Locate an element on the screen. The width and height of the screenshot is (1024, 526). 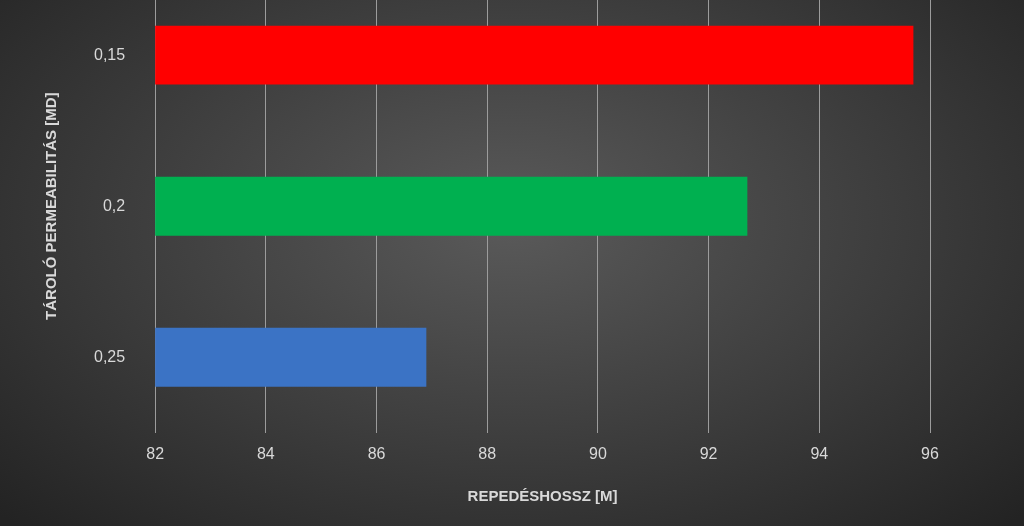
x-tick-label: 86 is located at coordinates (376, 453).